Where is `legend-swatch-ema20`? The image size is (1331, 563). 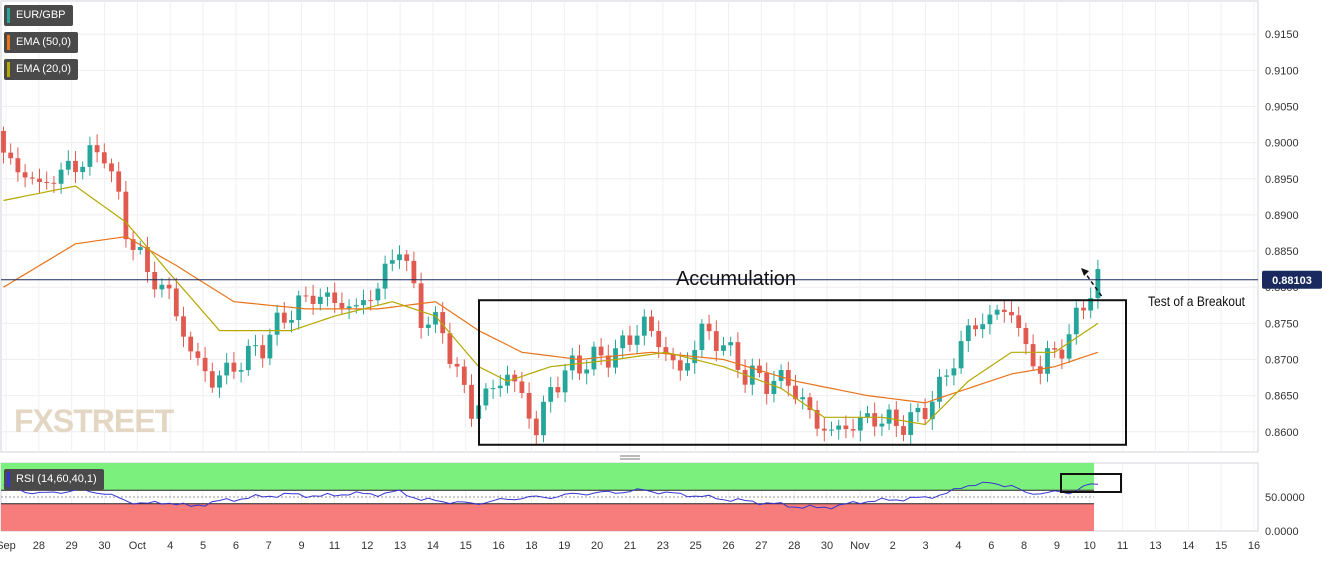 legend-swatch-ema20 is located at coordinates (8, 69).